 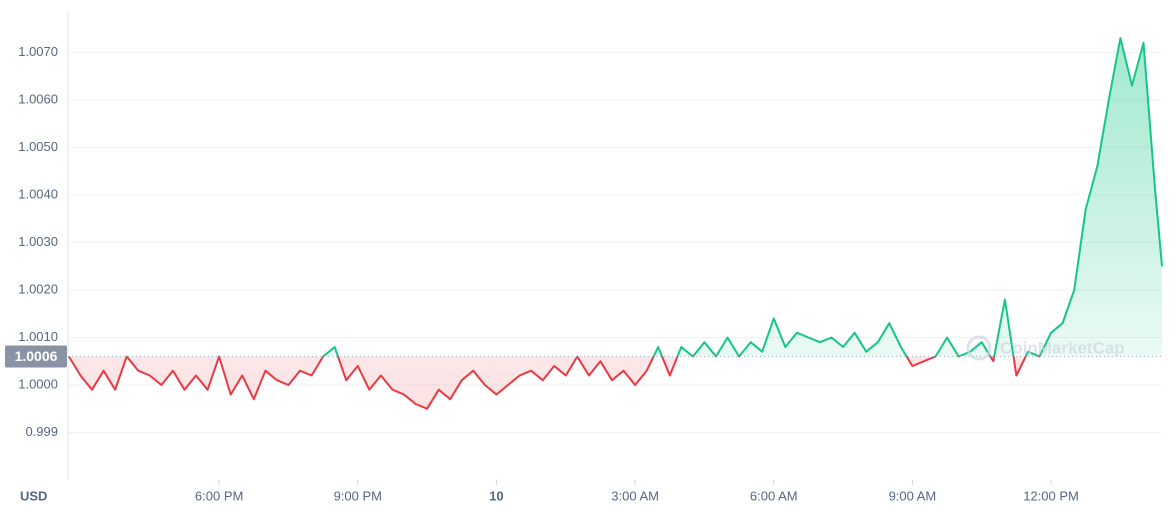 I want to click on watermark: CoinMarketCap, so click(x=1062, y=347).